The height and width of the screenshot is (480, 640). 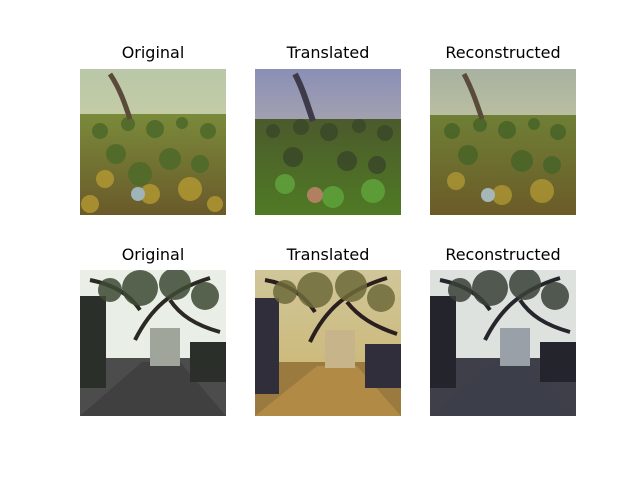 What do you see at coordinates (503, 142) in the screenshot?
I see `row1-reconstructed-image` at bounding box center [503, 142].